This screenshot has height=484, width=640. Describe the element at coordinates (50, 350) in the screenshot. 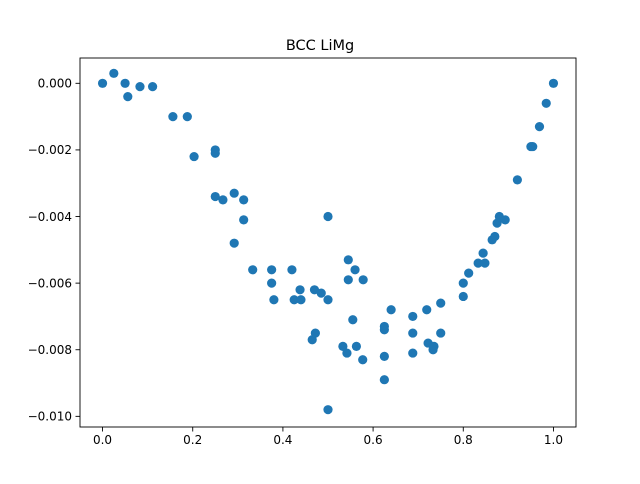

I see `y-tick-label: −0.008` at that location.